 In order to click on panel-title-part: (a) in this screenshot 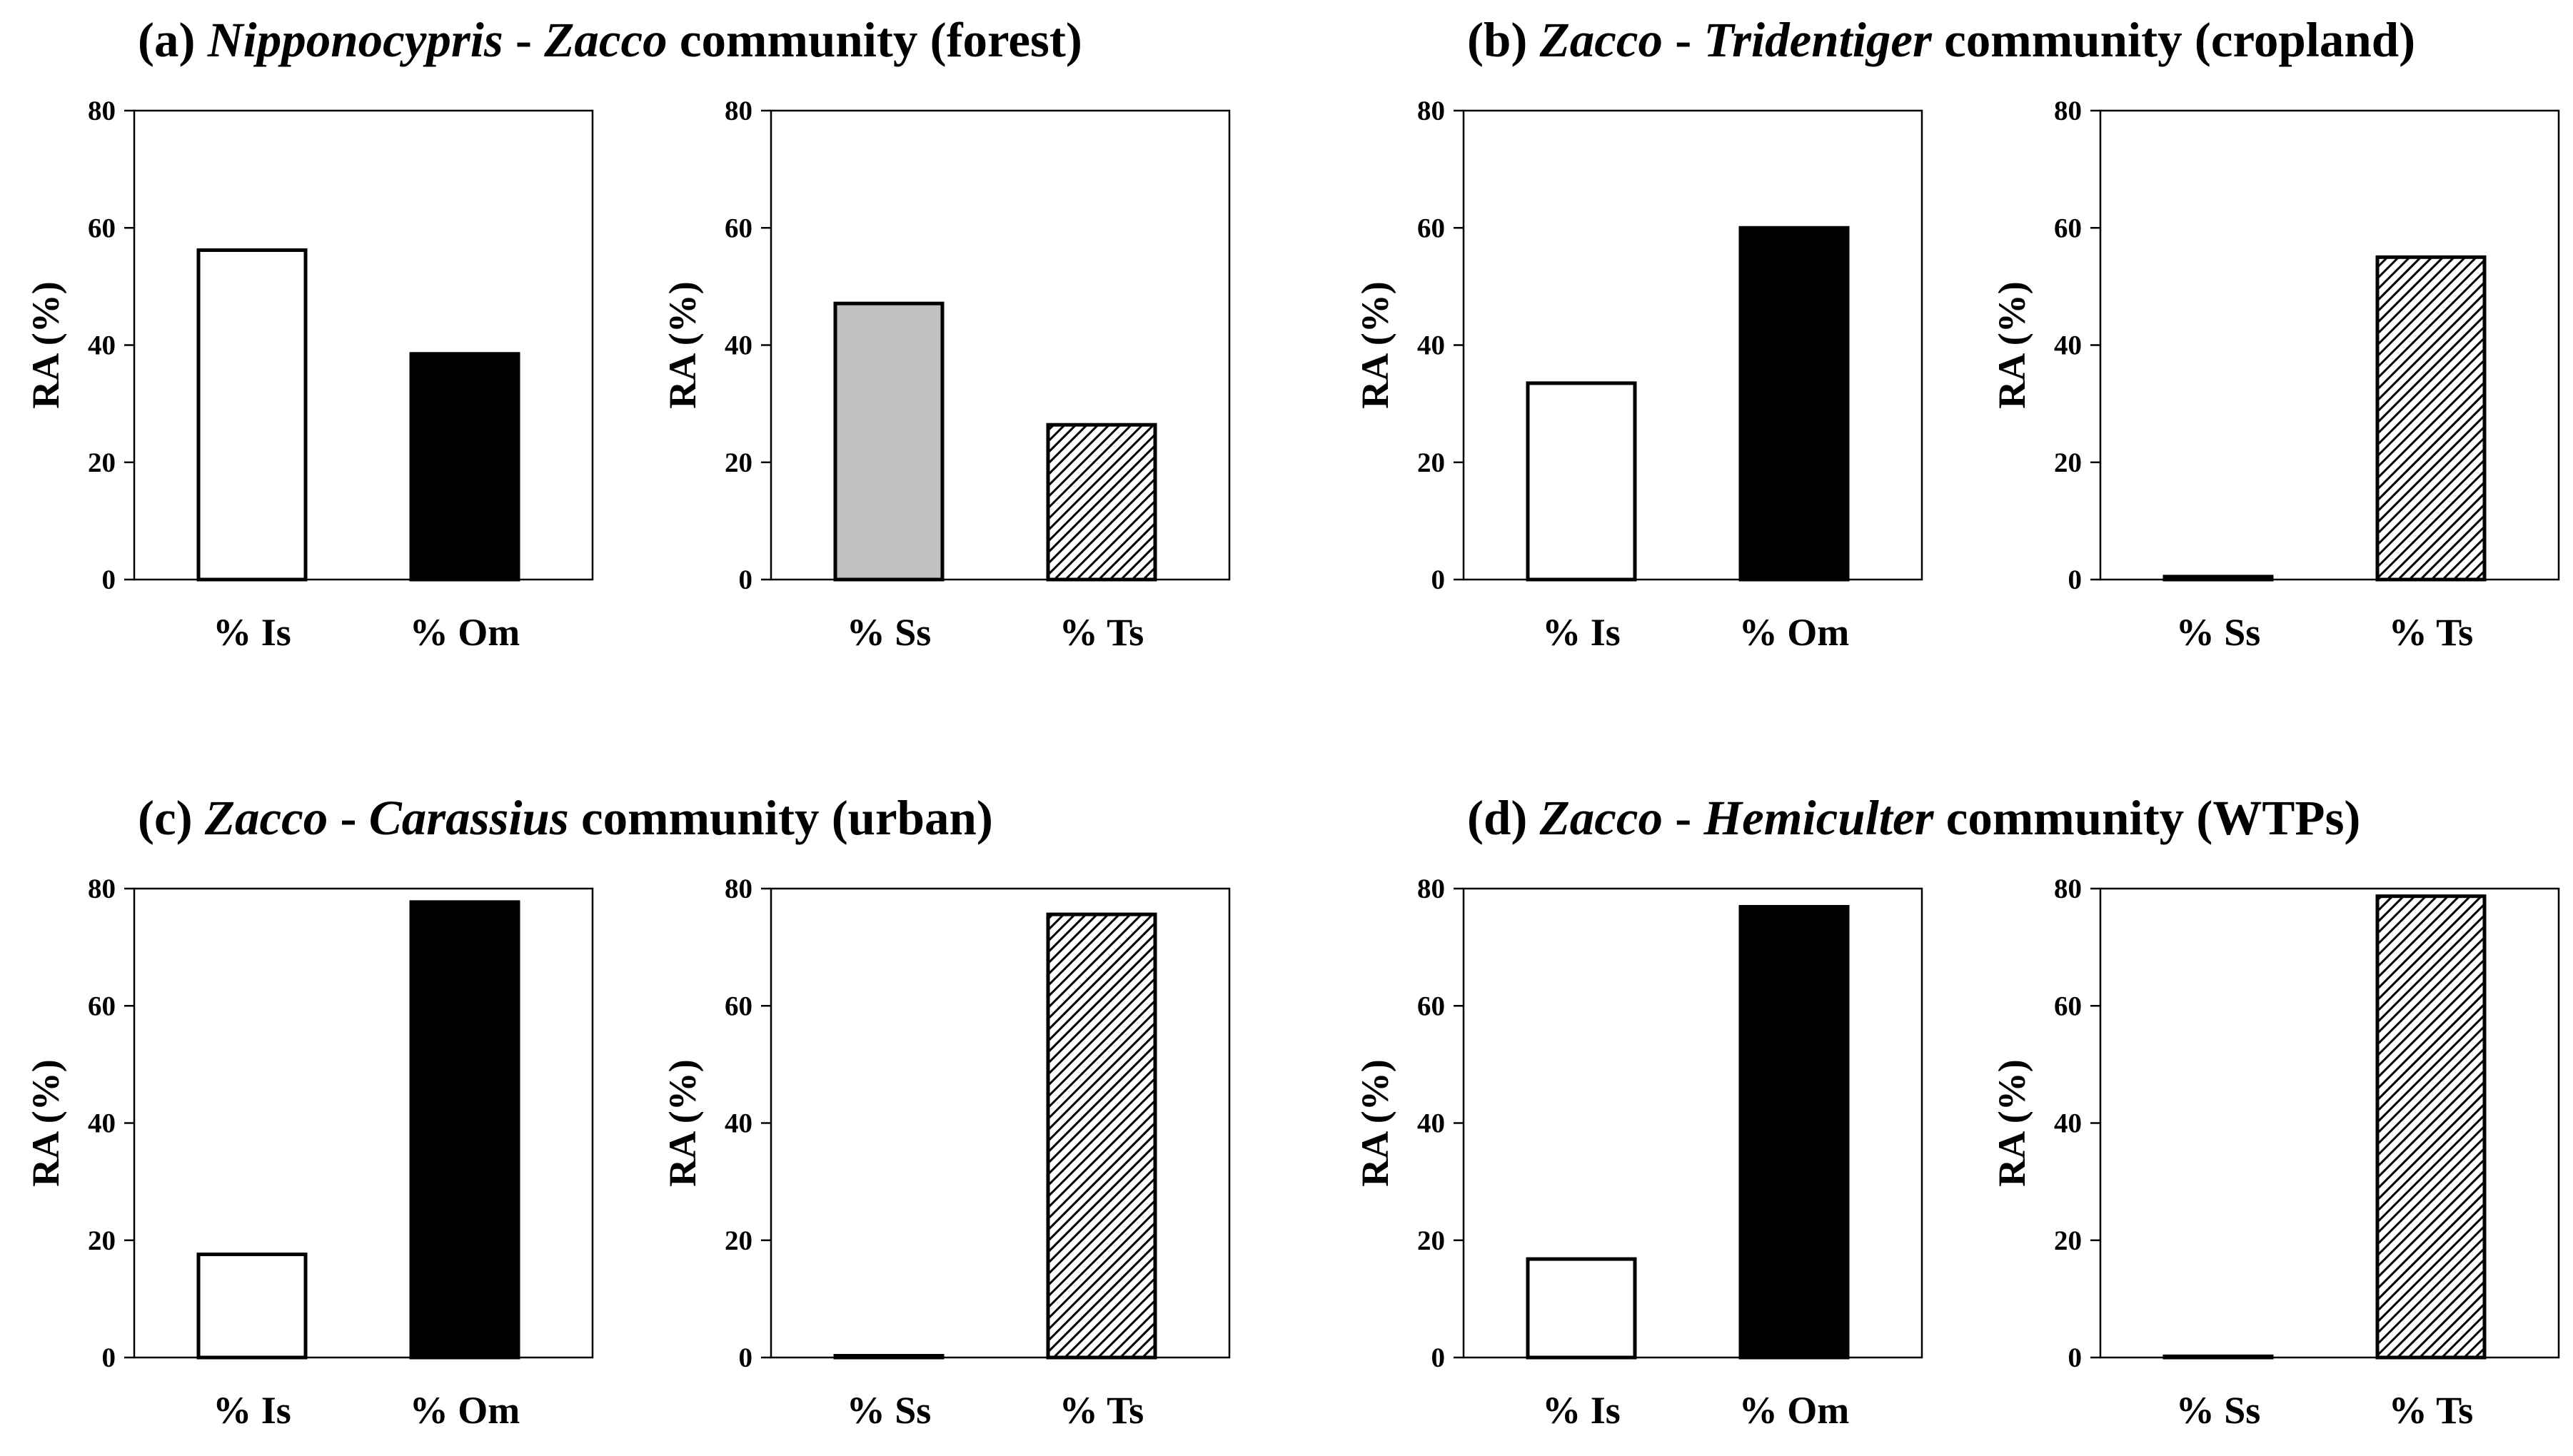, I will do `click(173, 40)`.